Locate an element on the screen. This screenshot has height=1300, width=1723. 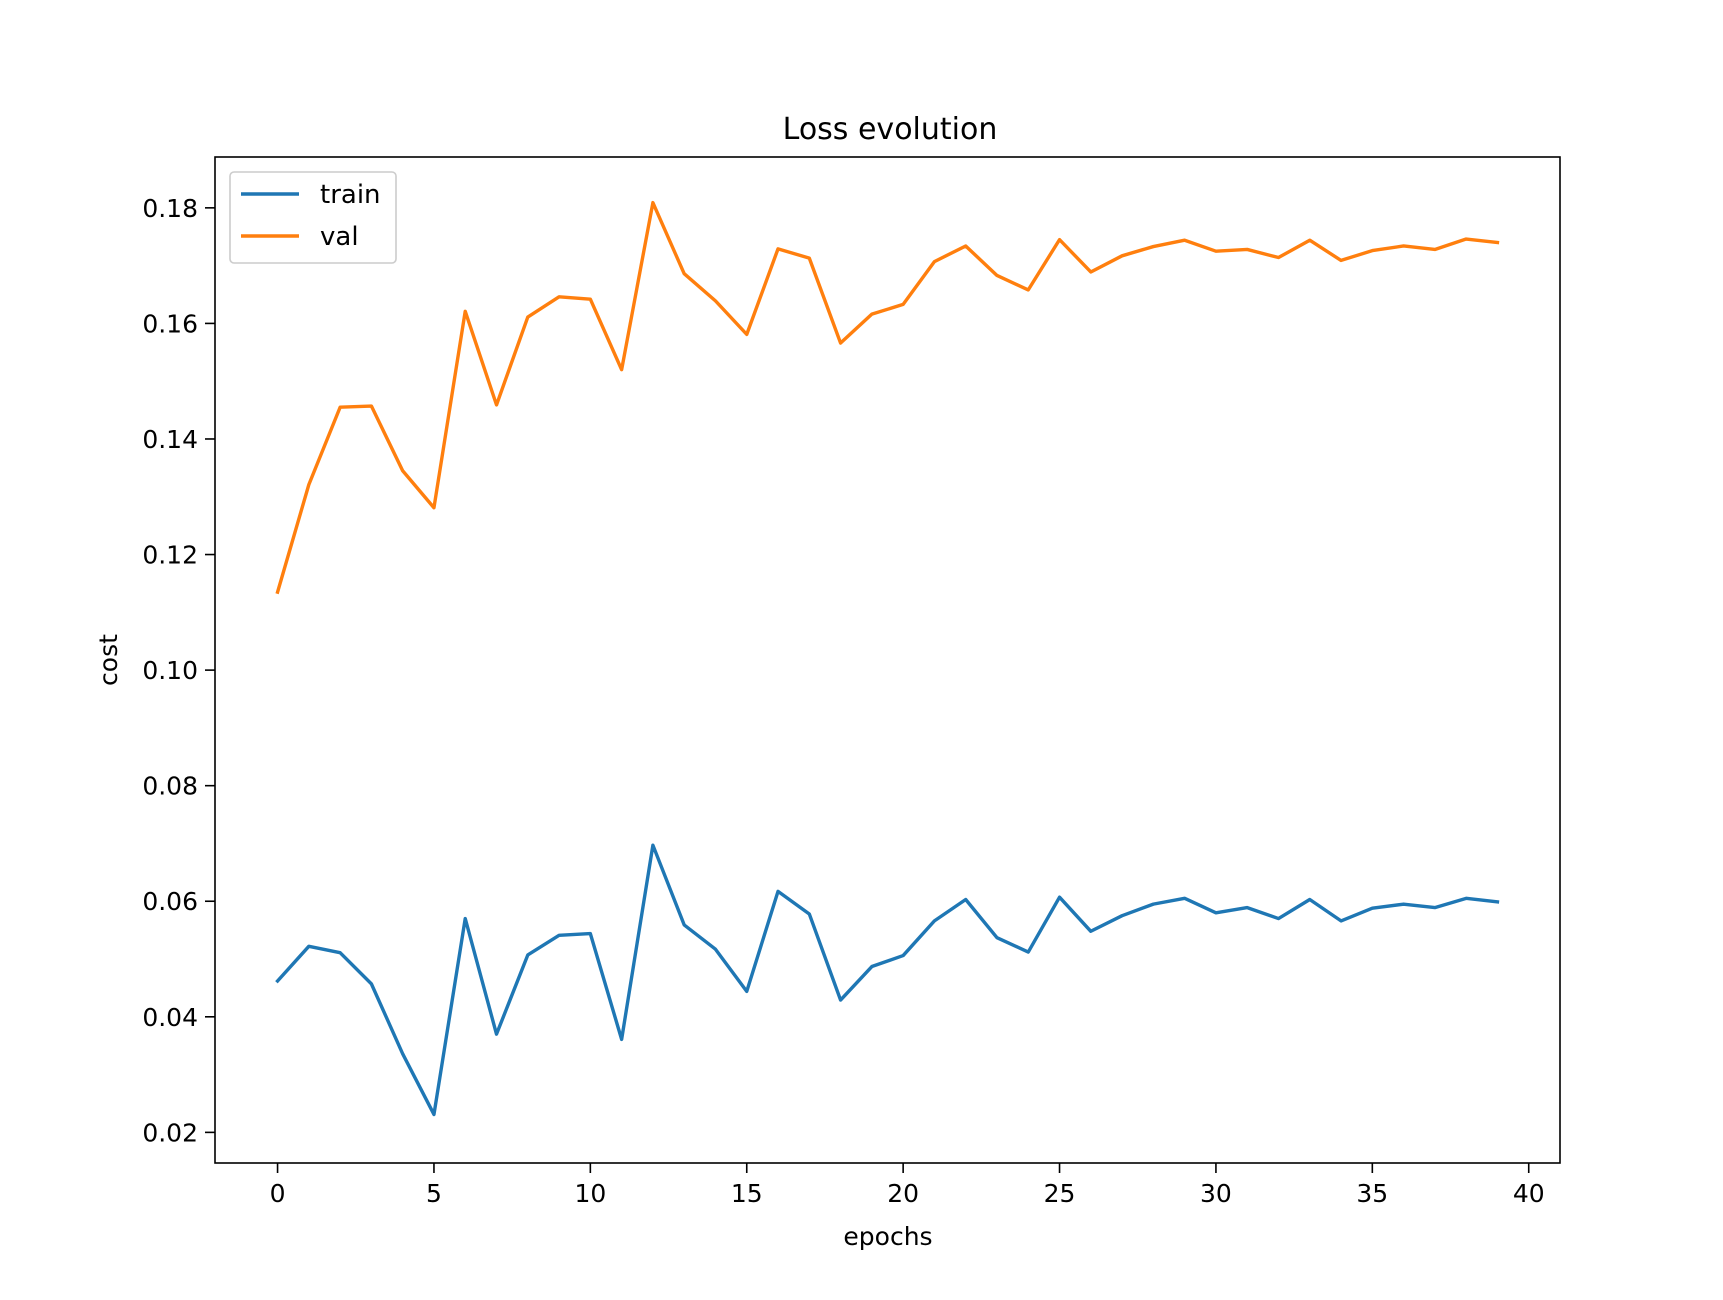
x-axis-ticks: 0 5 10 15 20 25 30 35 40 is located at coordinates (907, 1185).